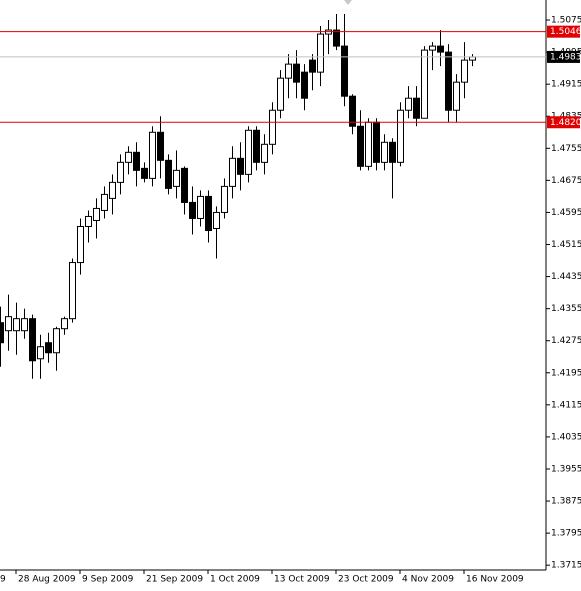 The height and width of the screenshot is (591, 581). Describe the element at coordinates (3, 580) in the screenshot. I see `x-tick-label-partial: 9` at that location.